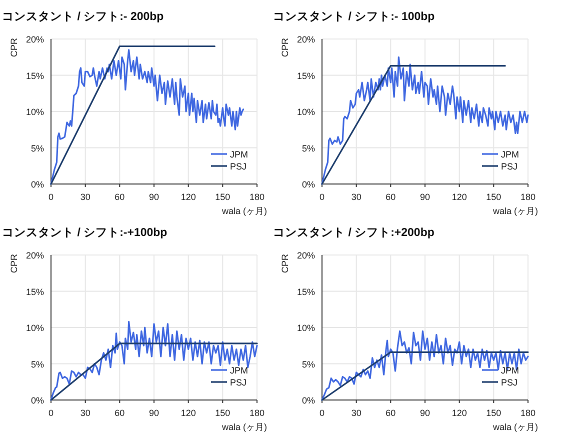  What do you see at coordinates (353, 232) in the screenshot?
I see `chart-title: コンスタント / シフト:+200bp` at bounding box center [353, 232].